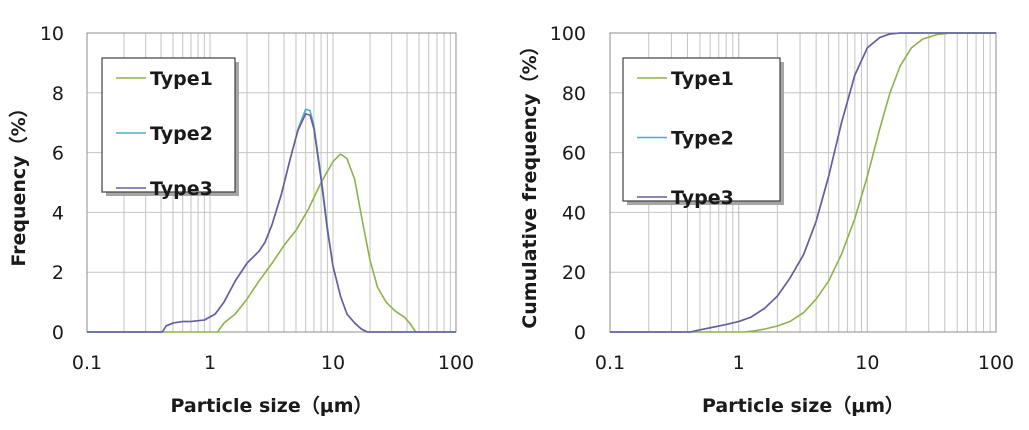 The image size is (1029, 430). I want to click on y-tick-label: 2, so click(58, 273).